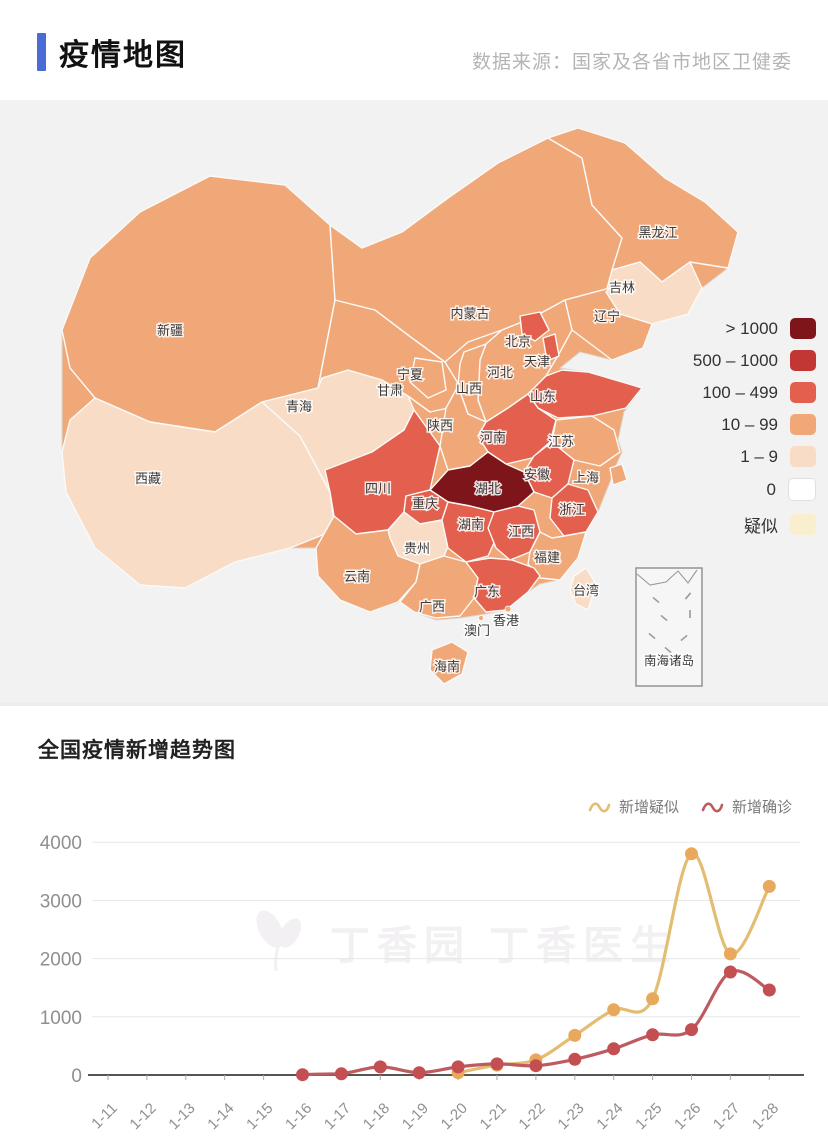 The image size is (828, 1146). I want to click on x-axis-tick-label: 1-17, so click(337, 1116).